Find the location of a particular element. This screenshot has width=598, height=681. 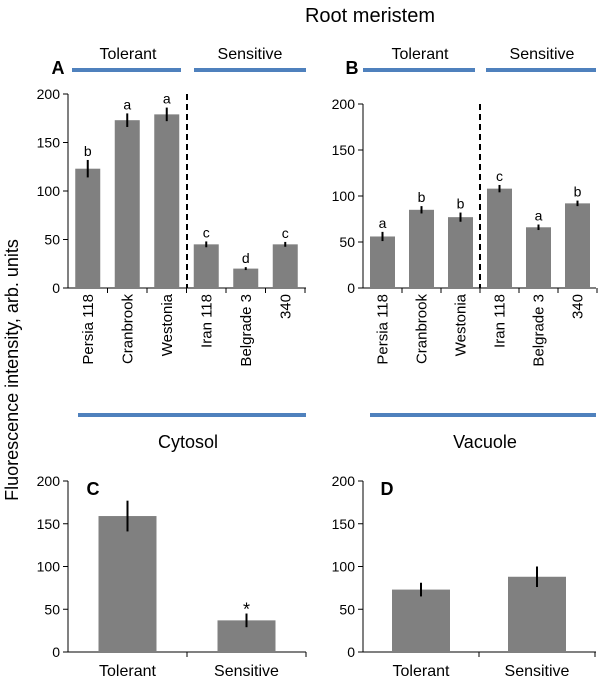

panel-d-y-tick-label: 0 is located at coordinates (351, 652).